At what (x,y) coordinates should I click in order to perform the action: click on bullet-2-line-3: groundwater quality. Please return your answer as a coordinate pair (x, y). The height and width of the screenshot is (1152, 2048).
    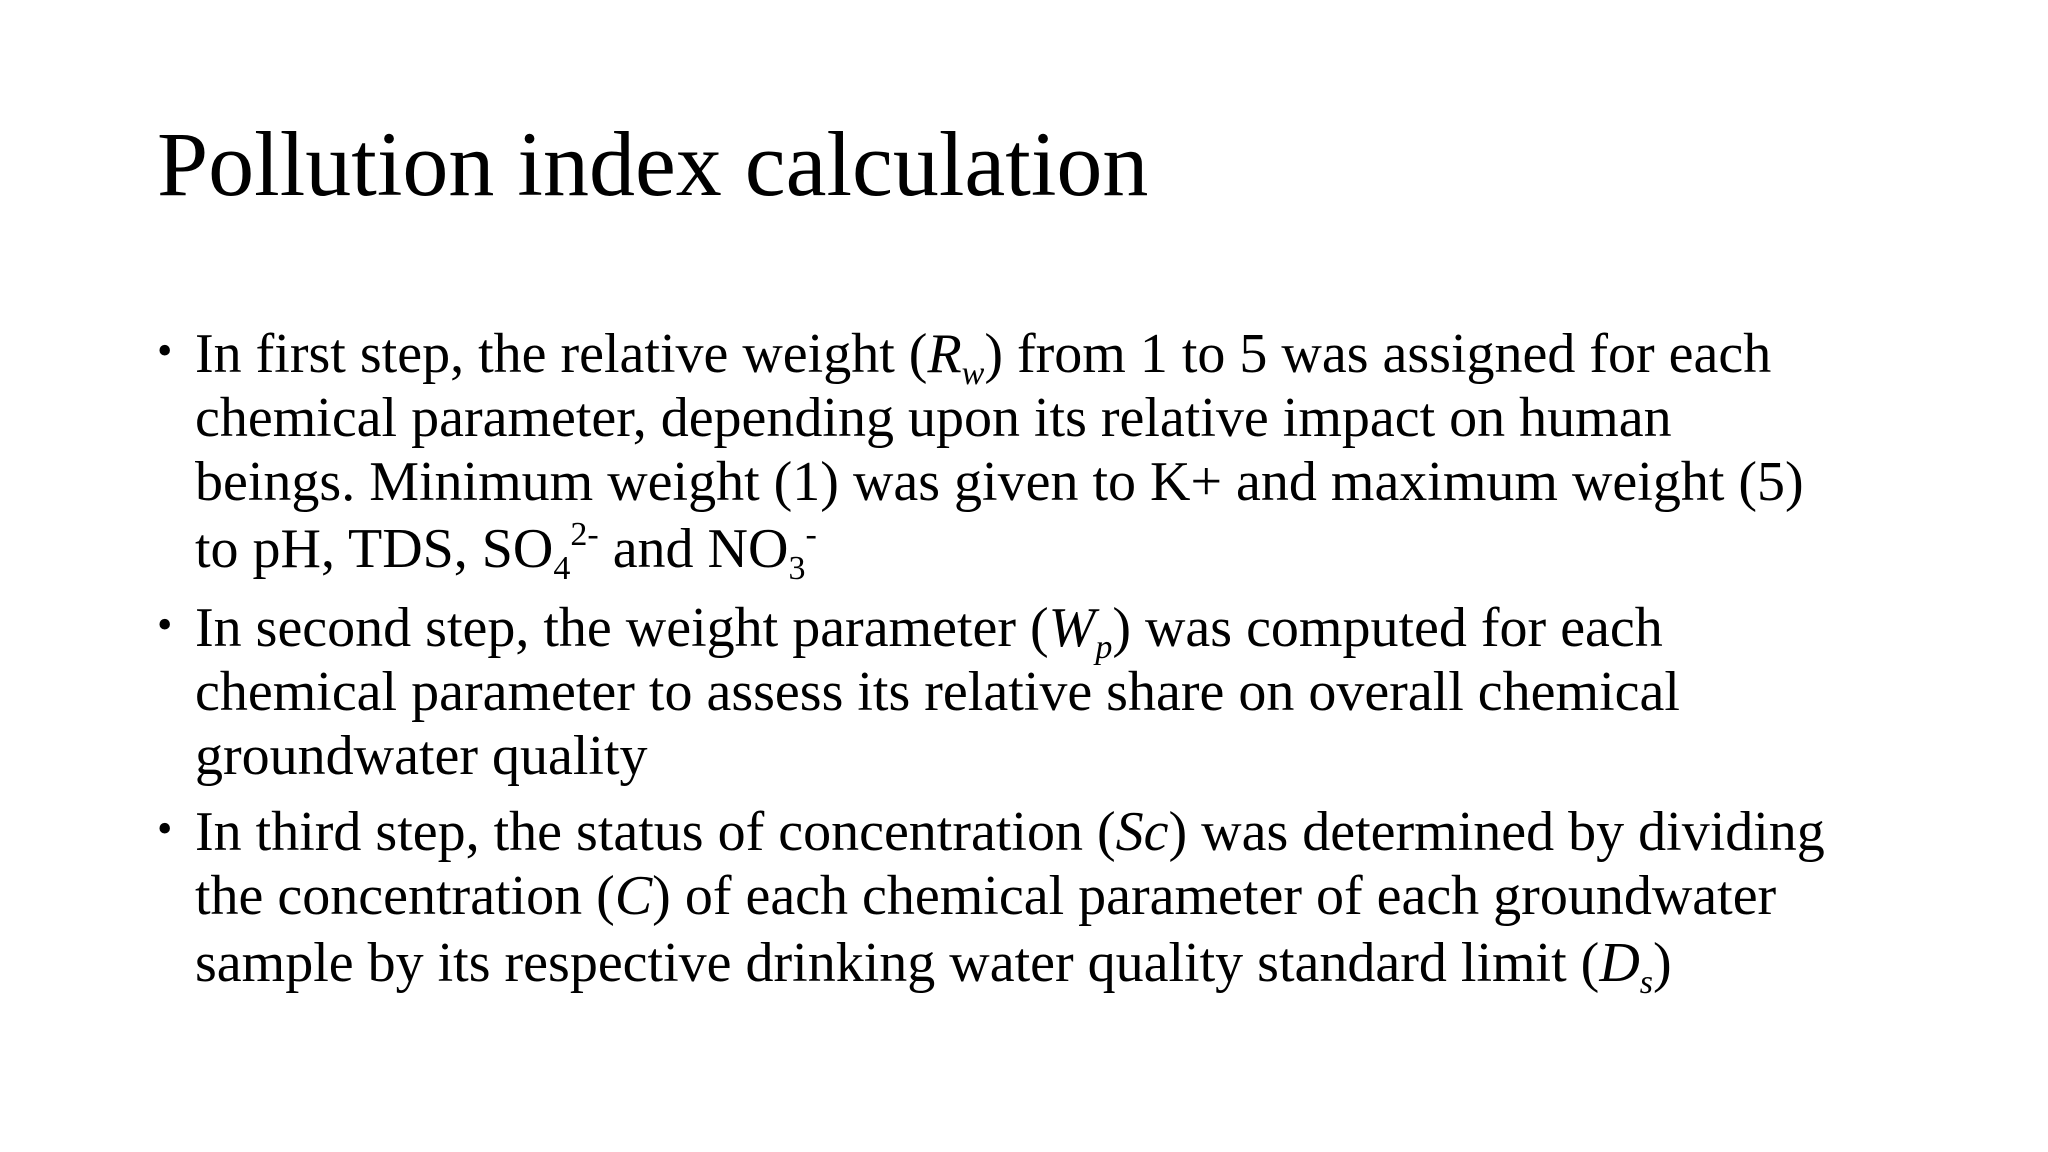
    Looking at the image, I should click on (421, 756).